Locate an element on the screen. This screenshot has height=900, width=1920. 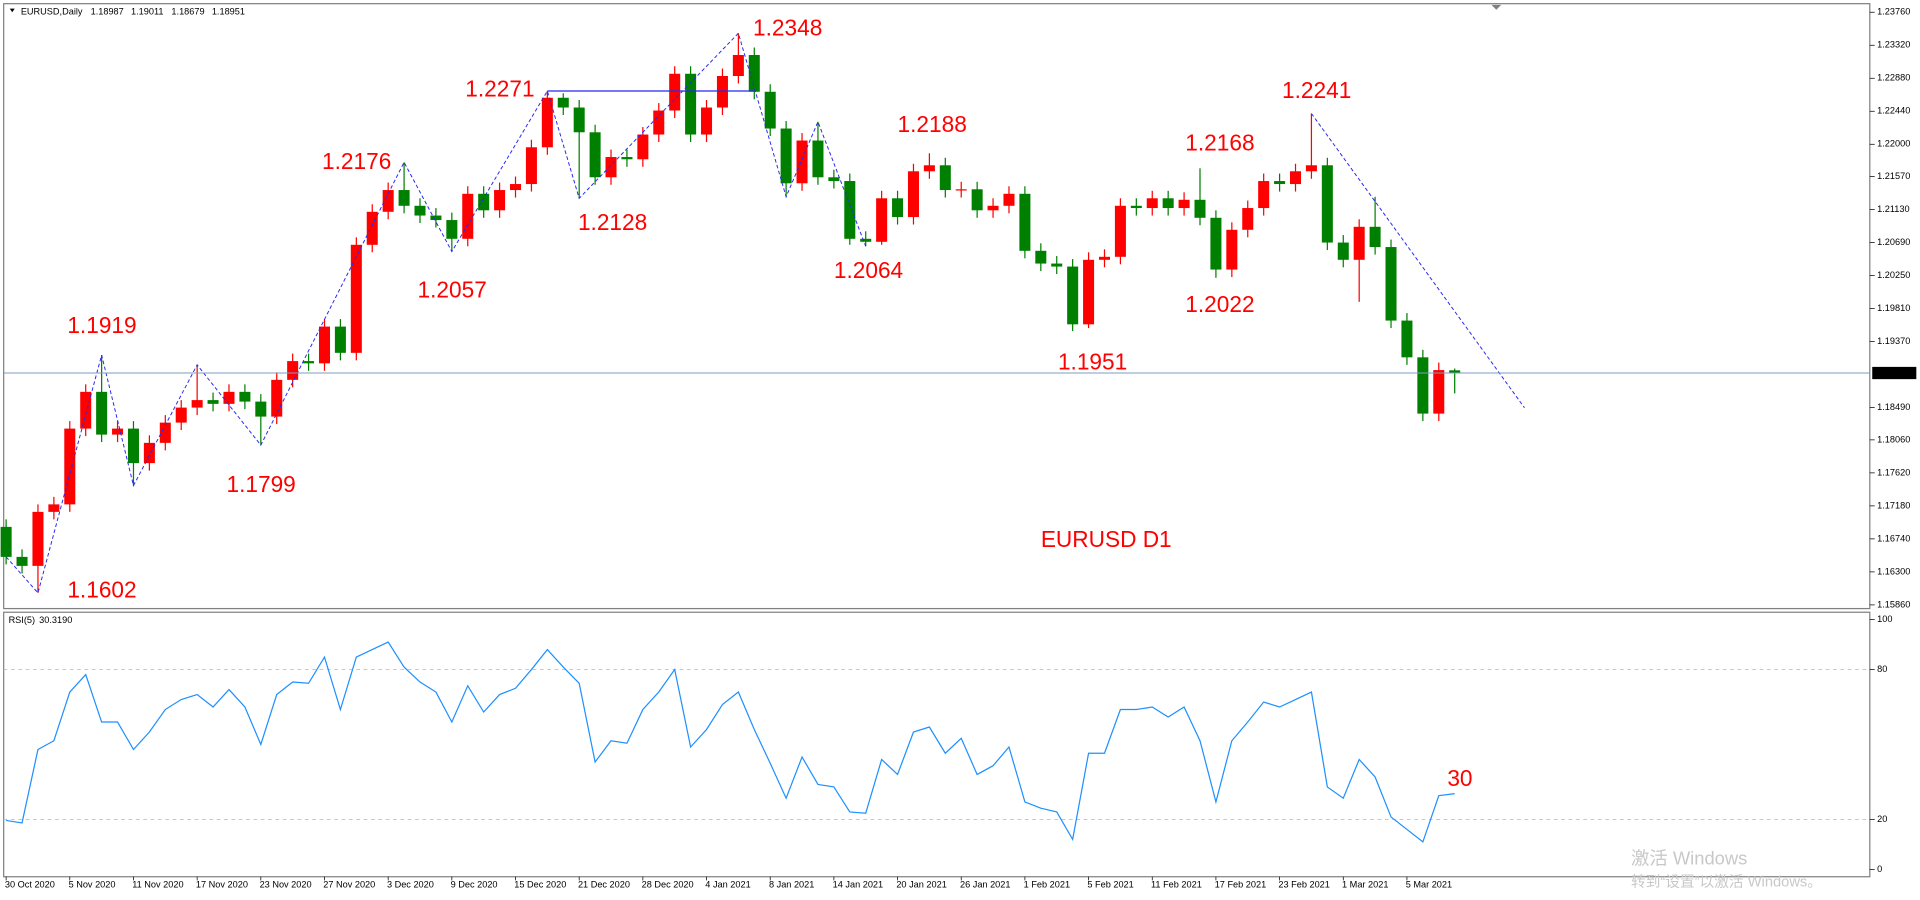
pivot-label: 1.2128 is located at coordinates (612, 222).